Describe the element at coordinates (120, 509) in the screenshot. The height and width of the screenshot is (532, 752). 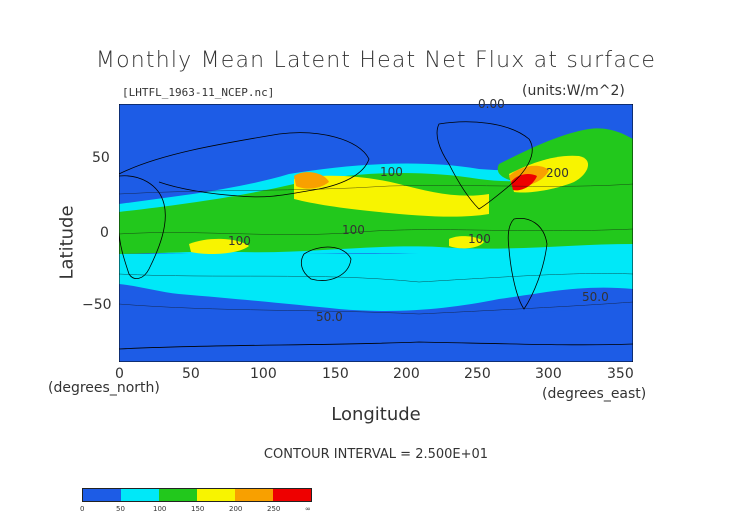
I see `colorbar-label: 50` at that location.